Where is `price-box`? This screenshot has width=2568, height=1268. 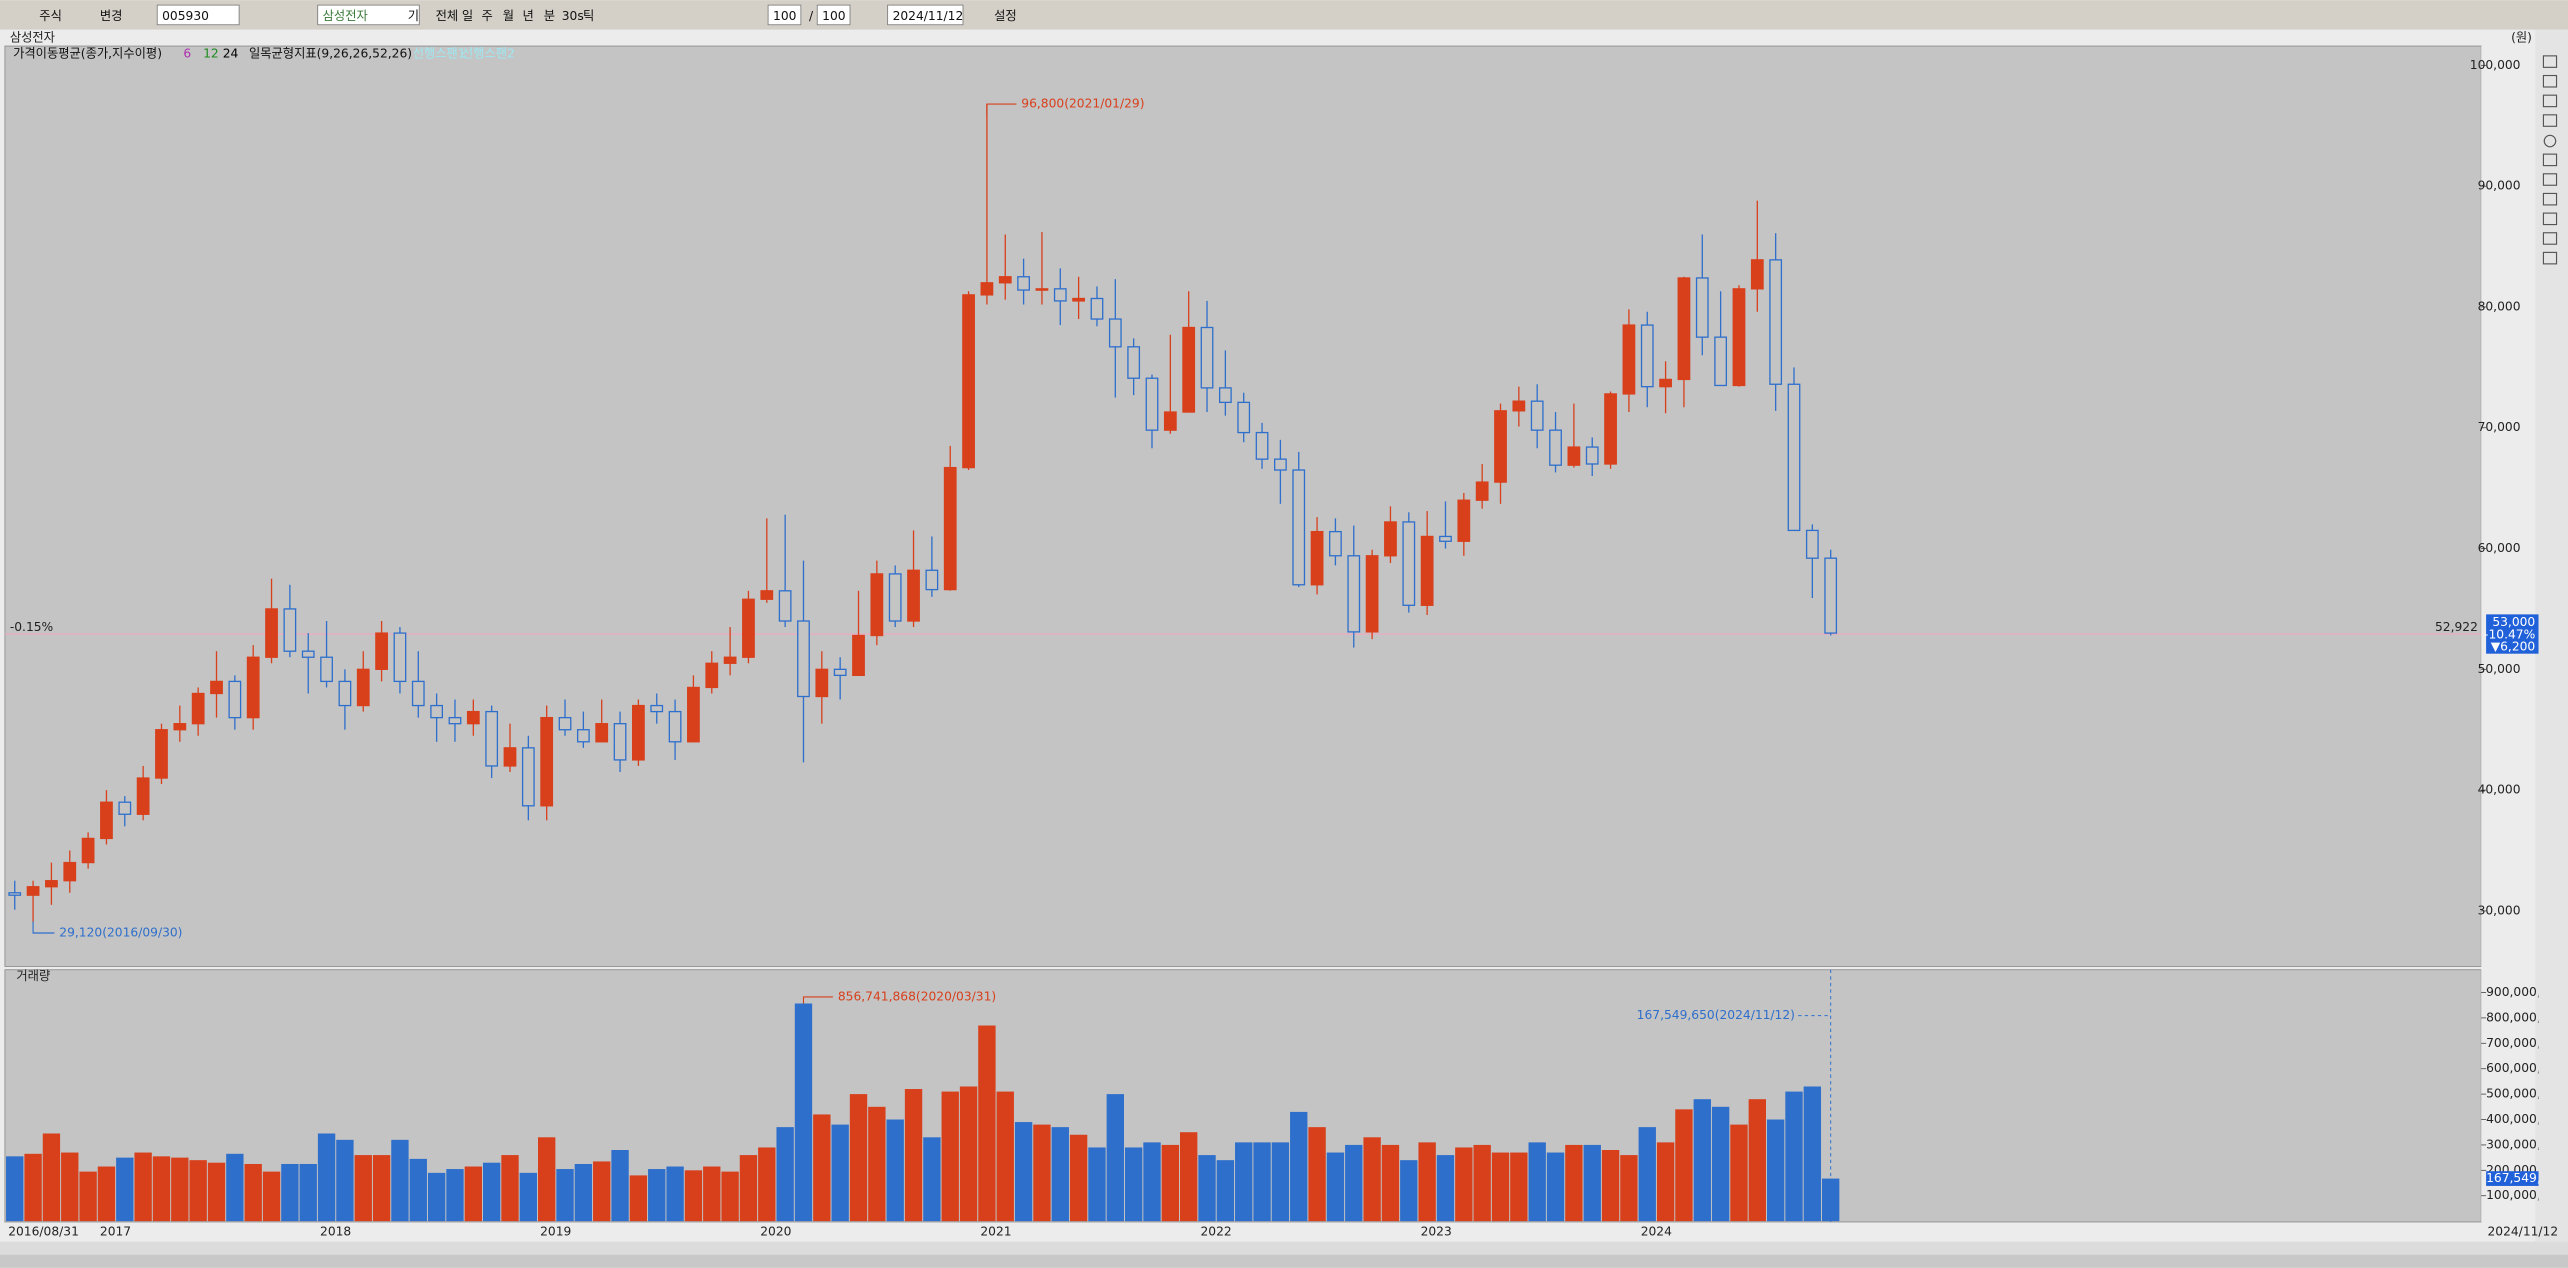 price-box is located at coordinates (2512, 634).